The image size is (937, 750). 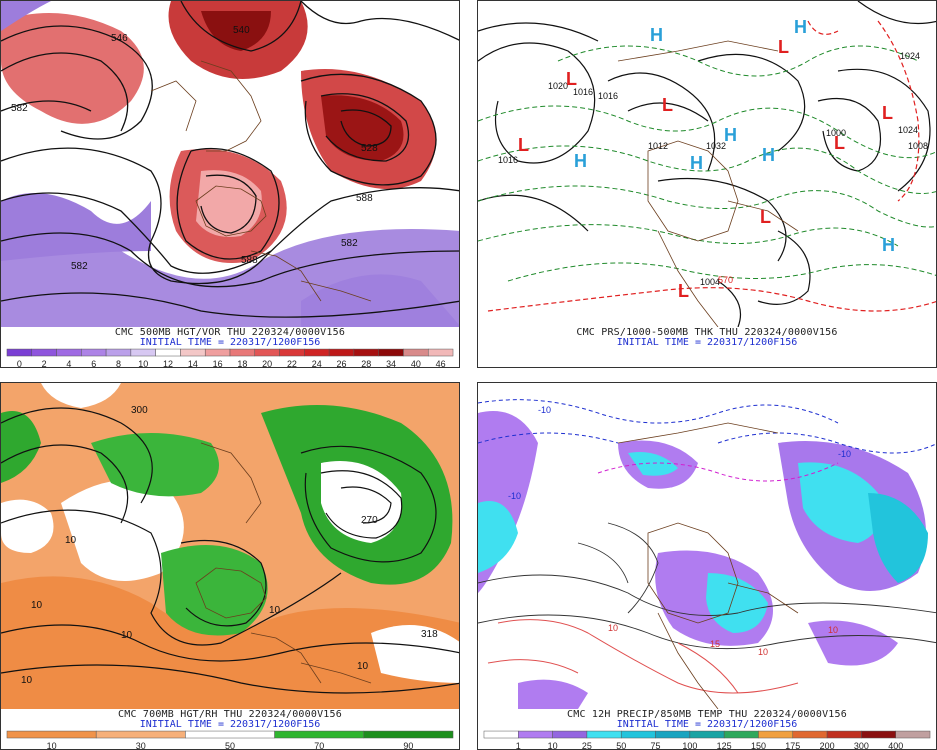 I want to click on colorbar-label: 46, so click(x=441, y=363).